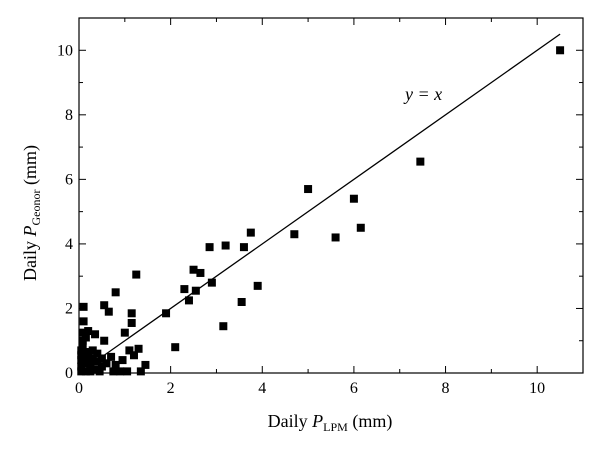 This screenshot has height=456, width=600. What do you see at coordinates (262, 388) in the screenshot?
I see `x-tick-label: 4` at bounding box center [262, 388].